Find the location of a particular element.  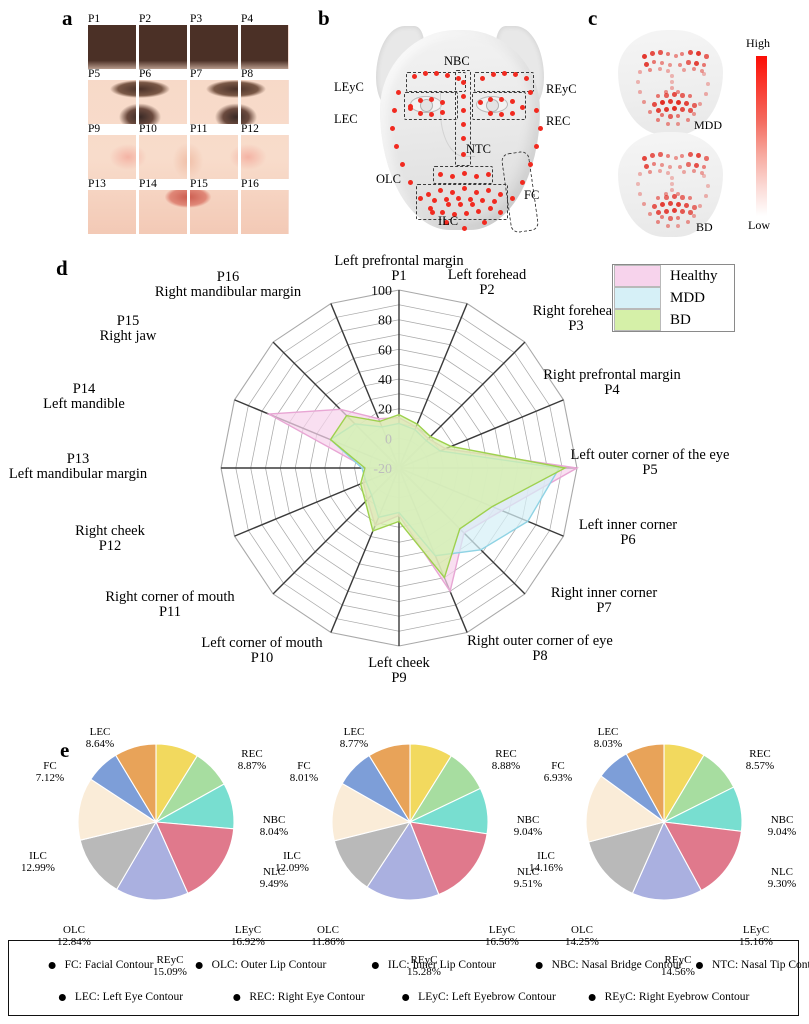

pie-label-name-NBC: NBC is located at coordinates (528, 820).